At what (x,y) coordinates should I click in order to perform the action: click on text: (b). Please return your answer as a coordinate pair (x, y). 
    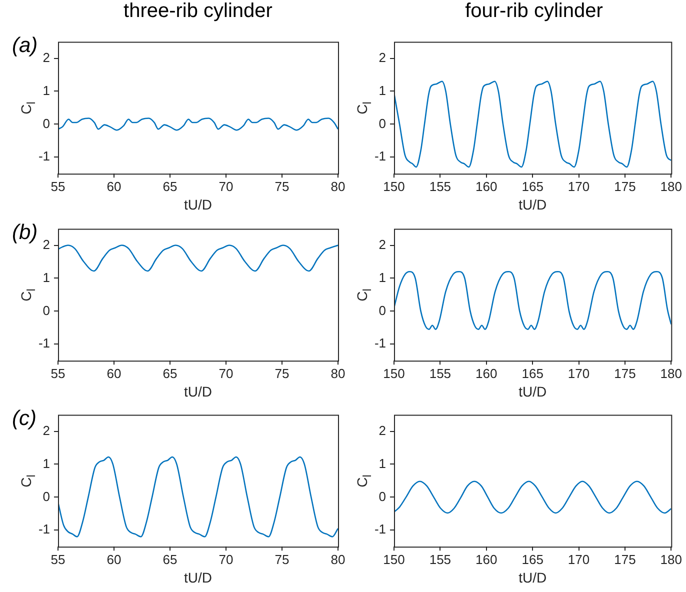
    Looking at the image, I should click on (25, 232).